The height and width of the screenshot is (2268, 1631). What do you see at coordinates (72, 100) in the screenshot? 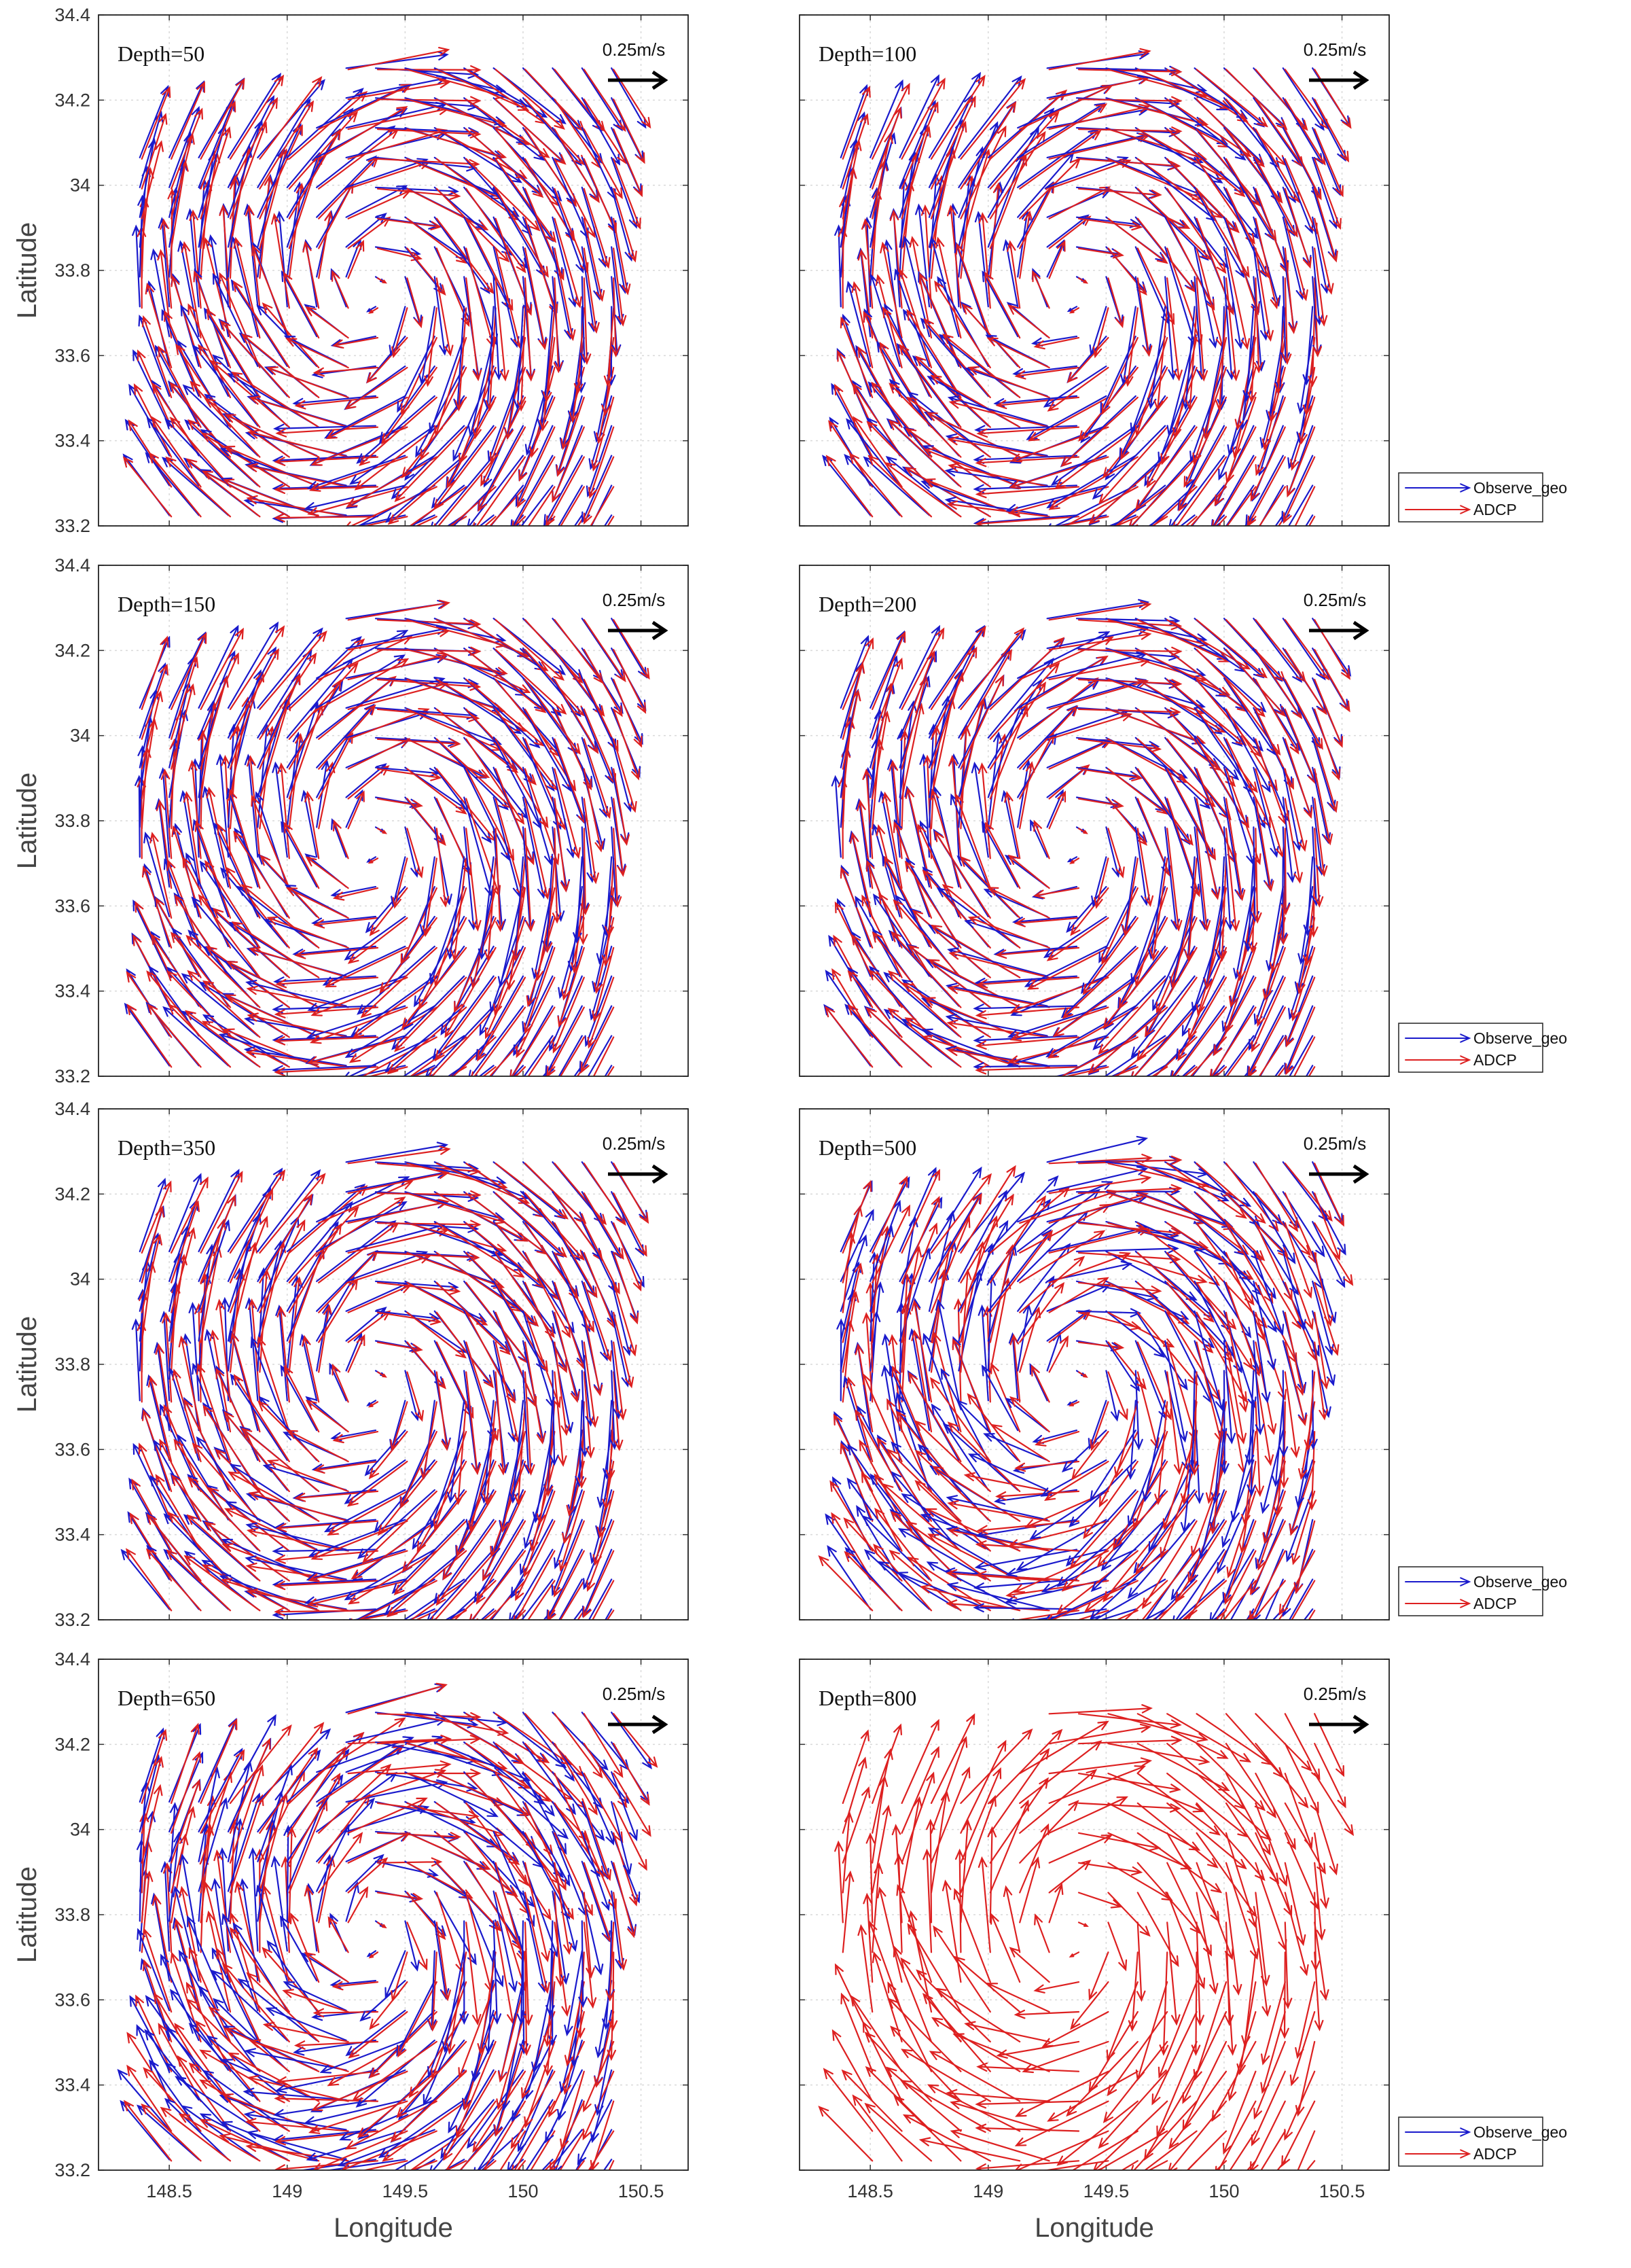
I see `tick-label-y: 34.2` at bounding box center [72, 100].